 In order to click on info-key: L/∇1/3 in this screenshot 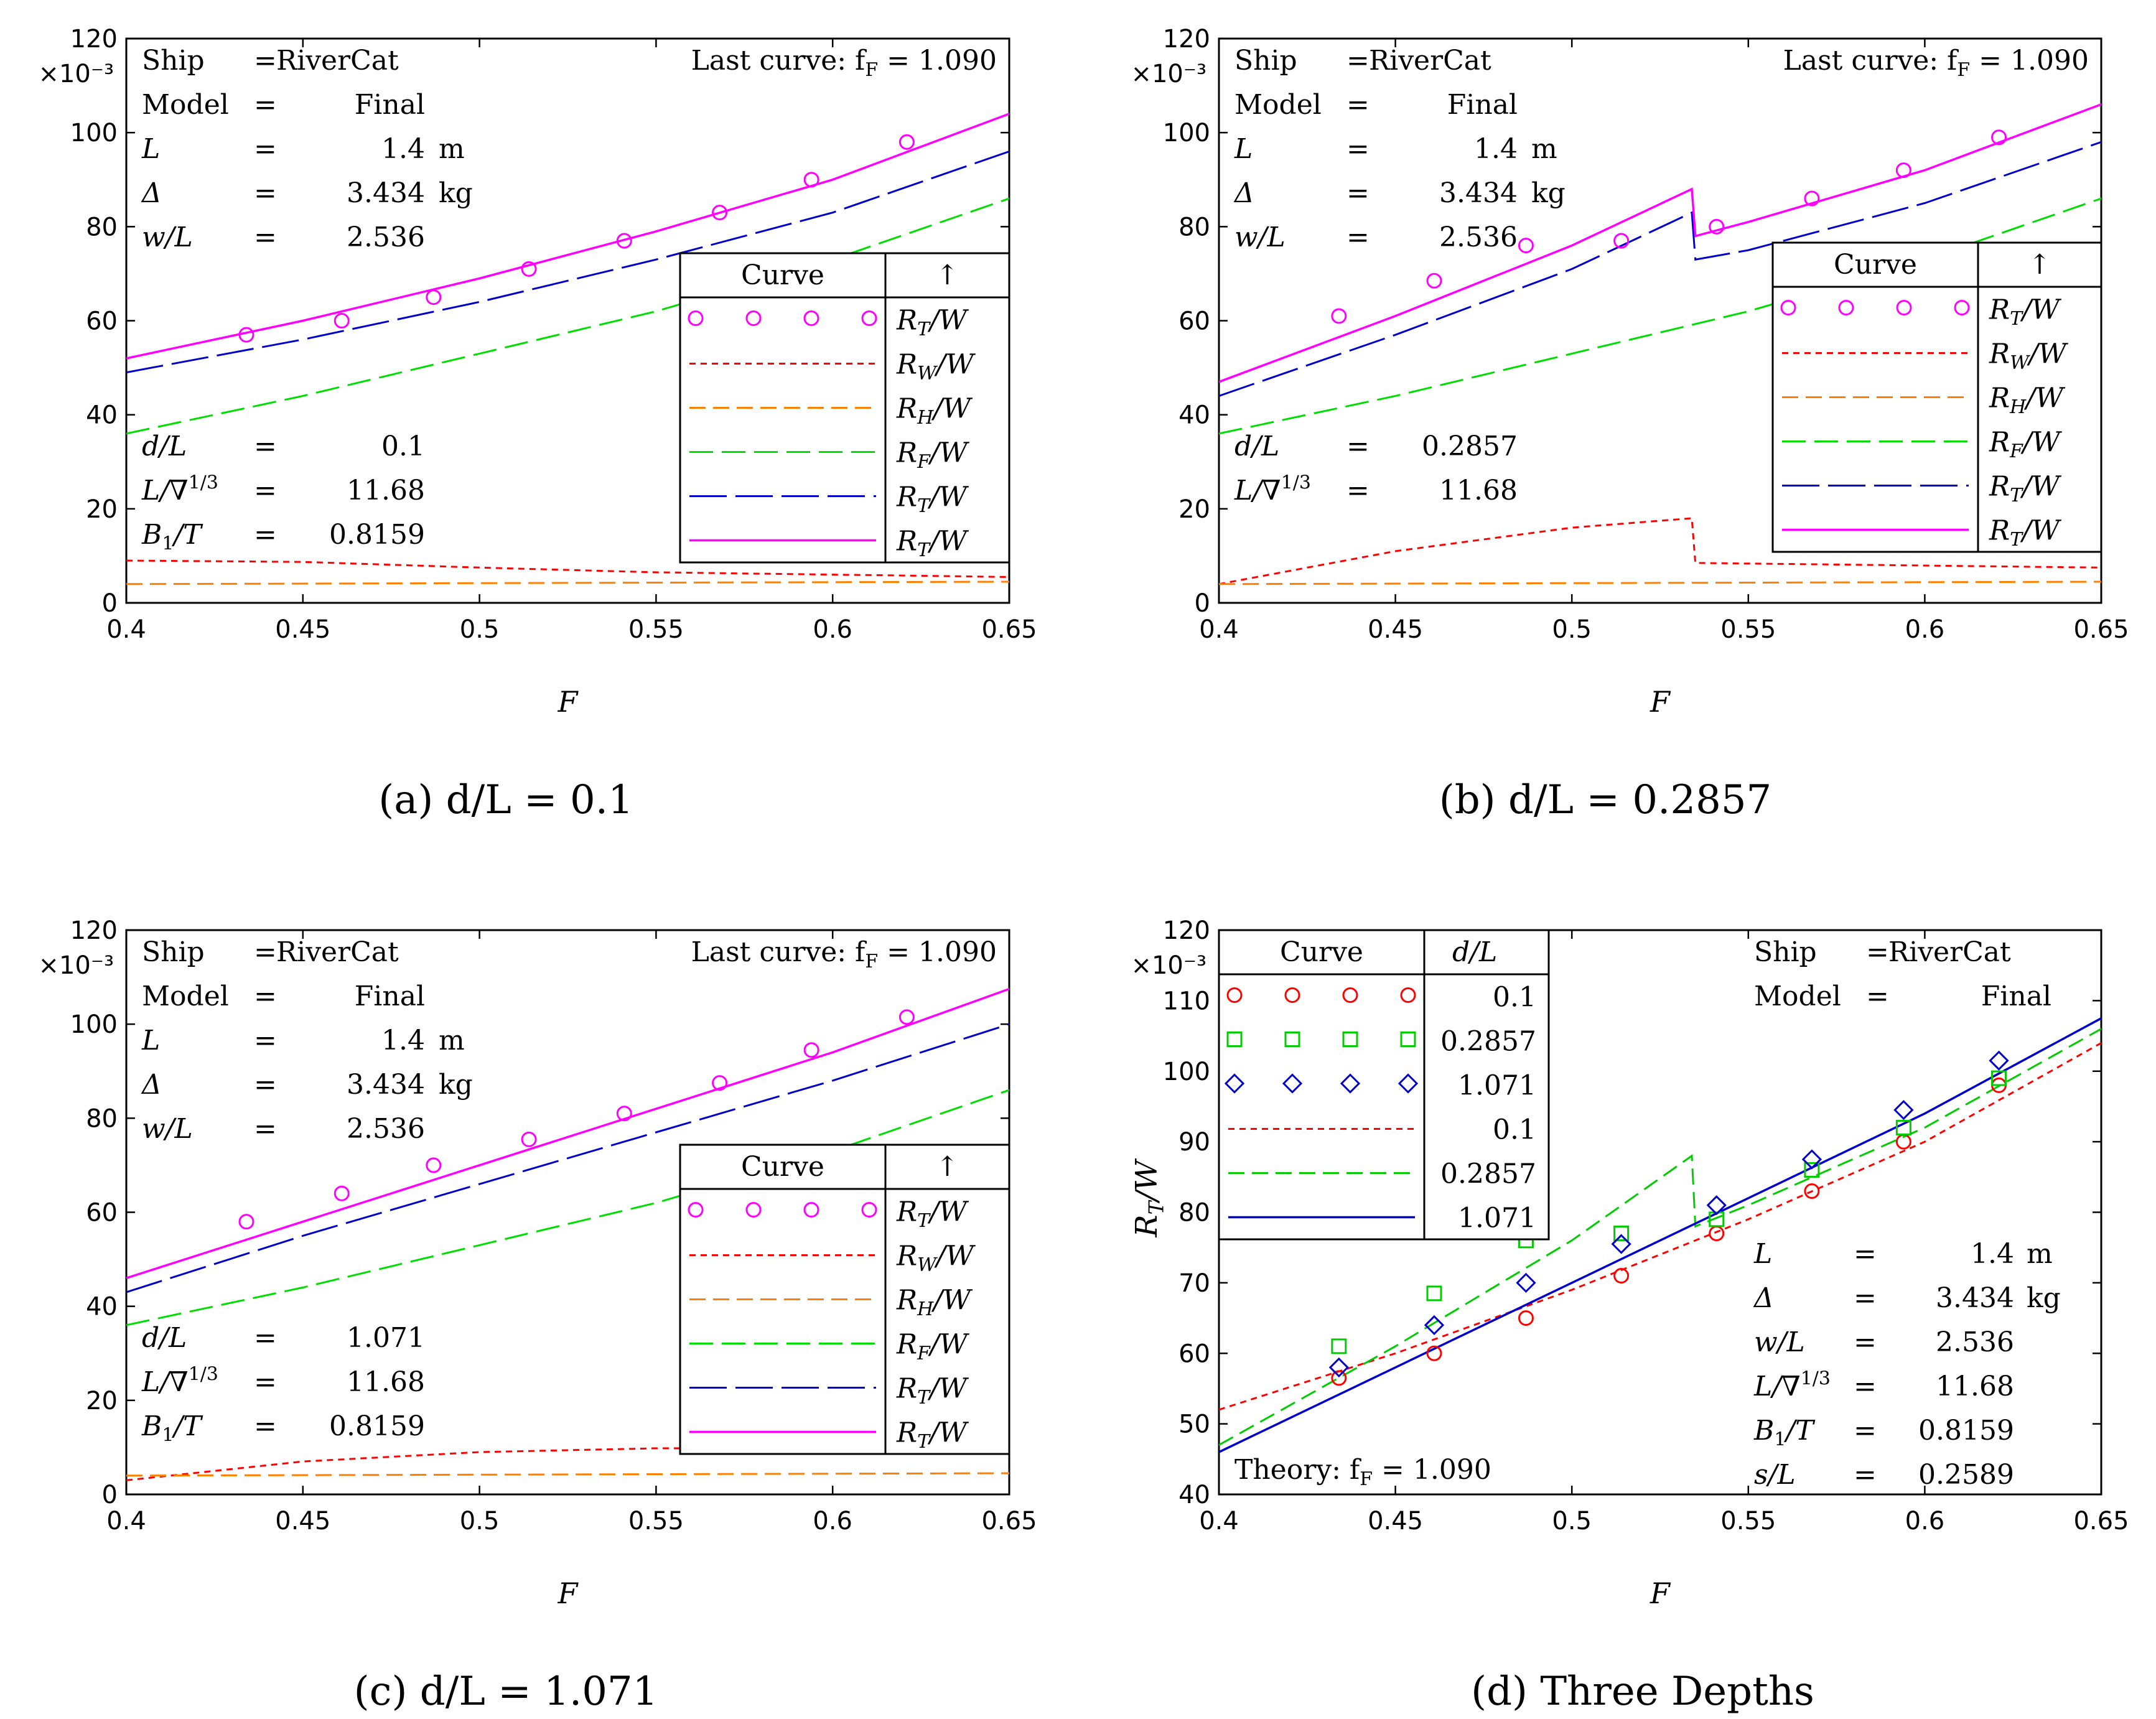, I will do `click(1792, 1384)`.